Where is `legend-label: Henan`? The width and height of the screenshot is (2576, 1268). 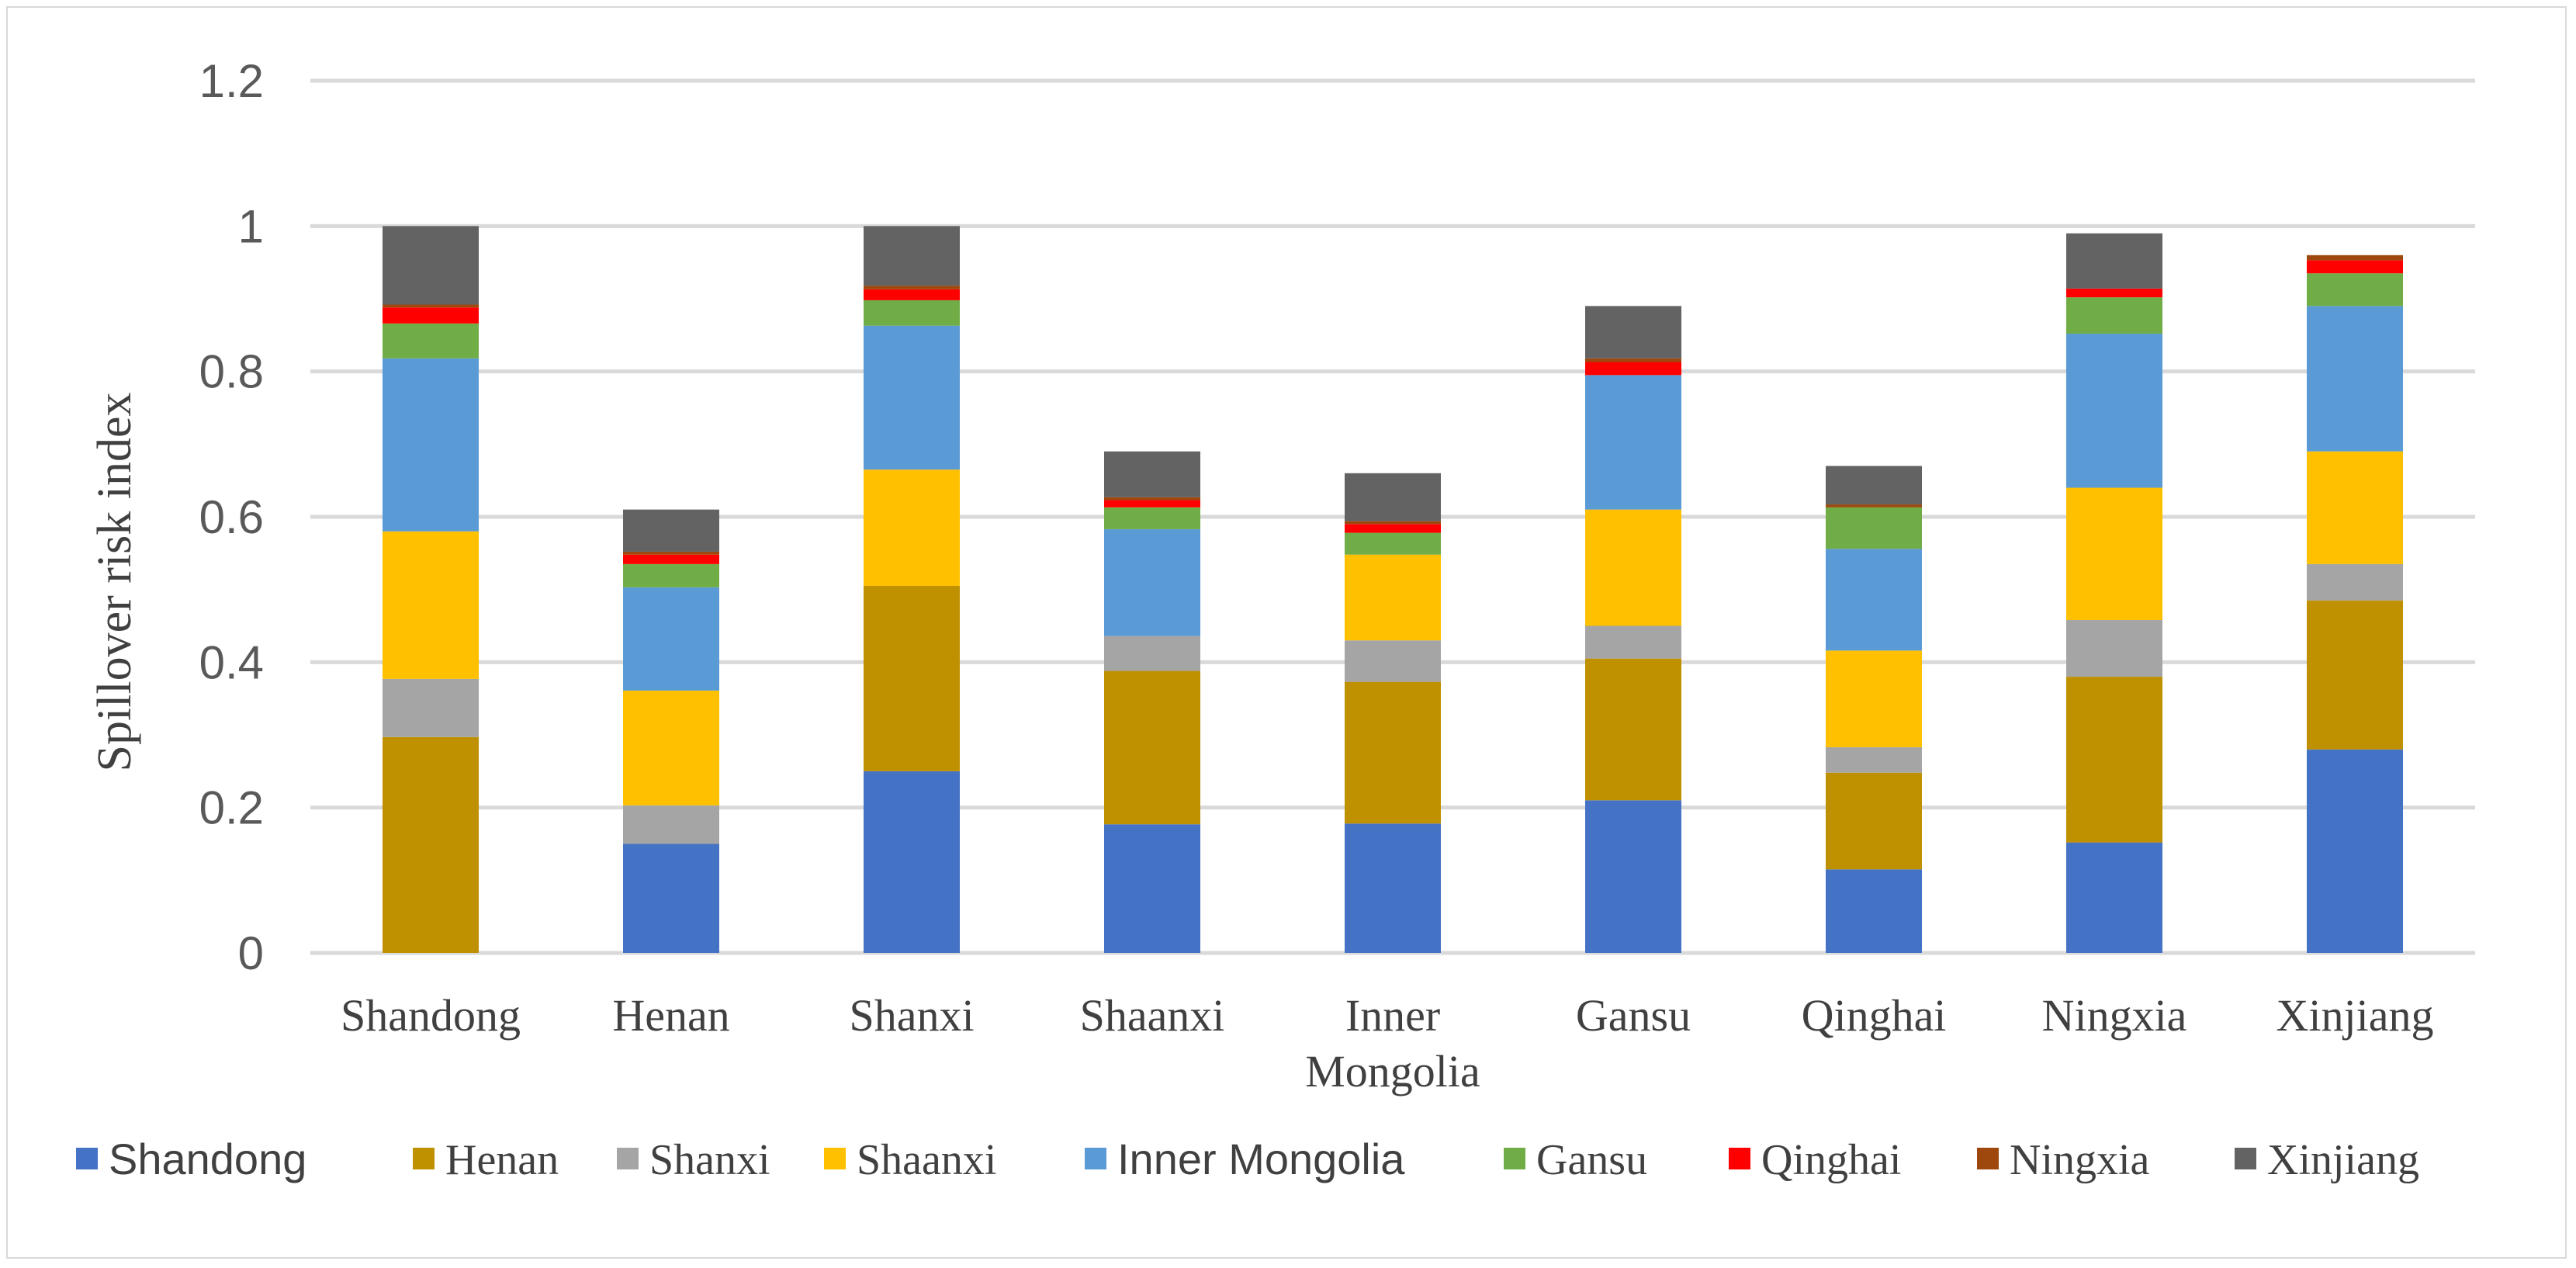
legend-label: Henan is located at coordinates (502, 1160).